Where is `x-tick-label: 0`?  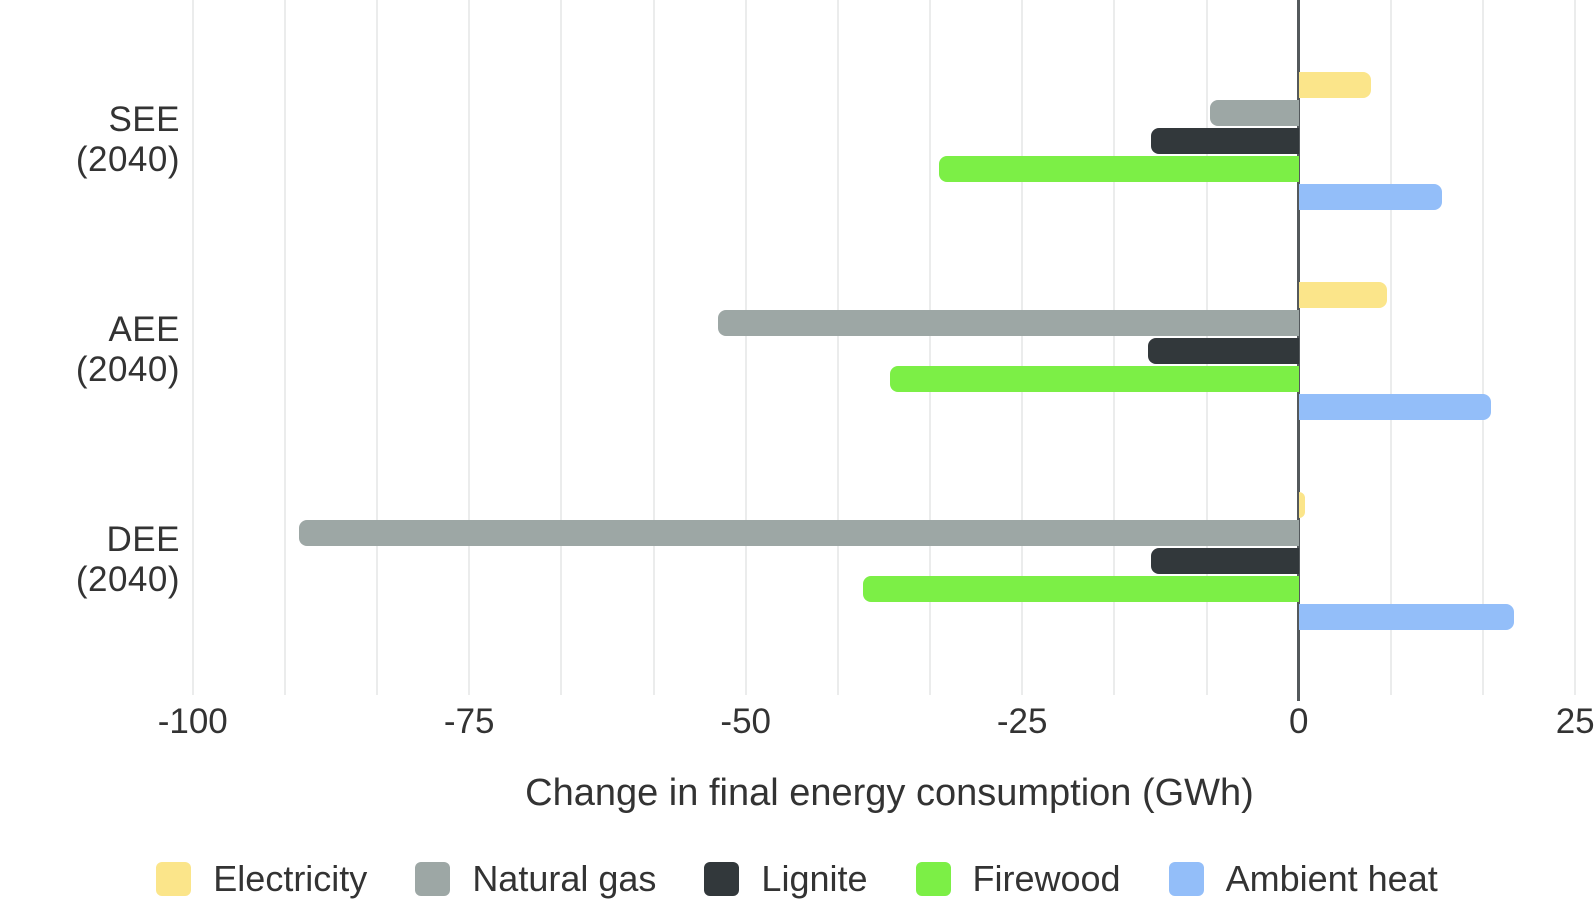 x-tick-label: 0 is located at coordinates (1298, 721).